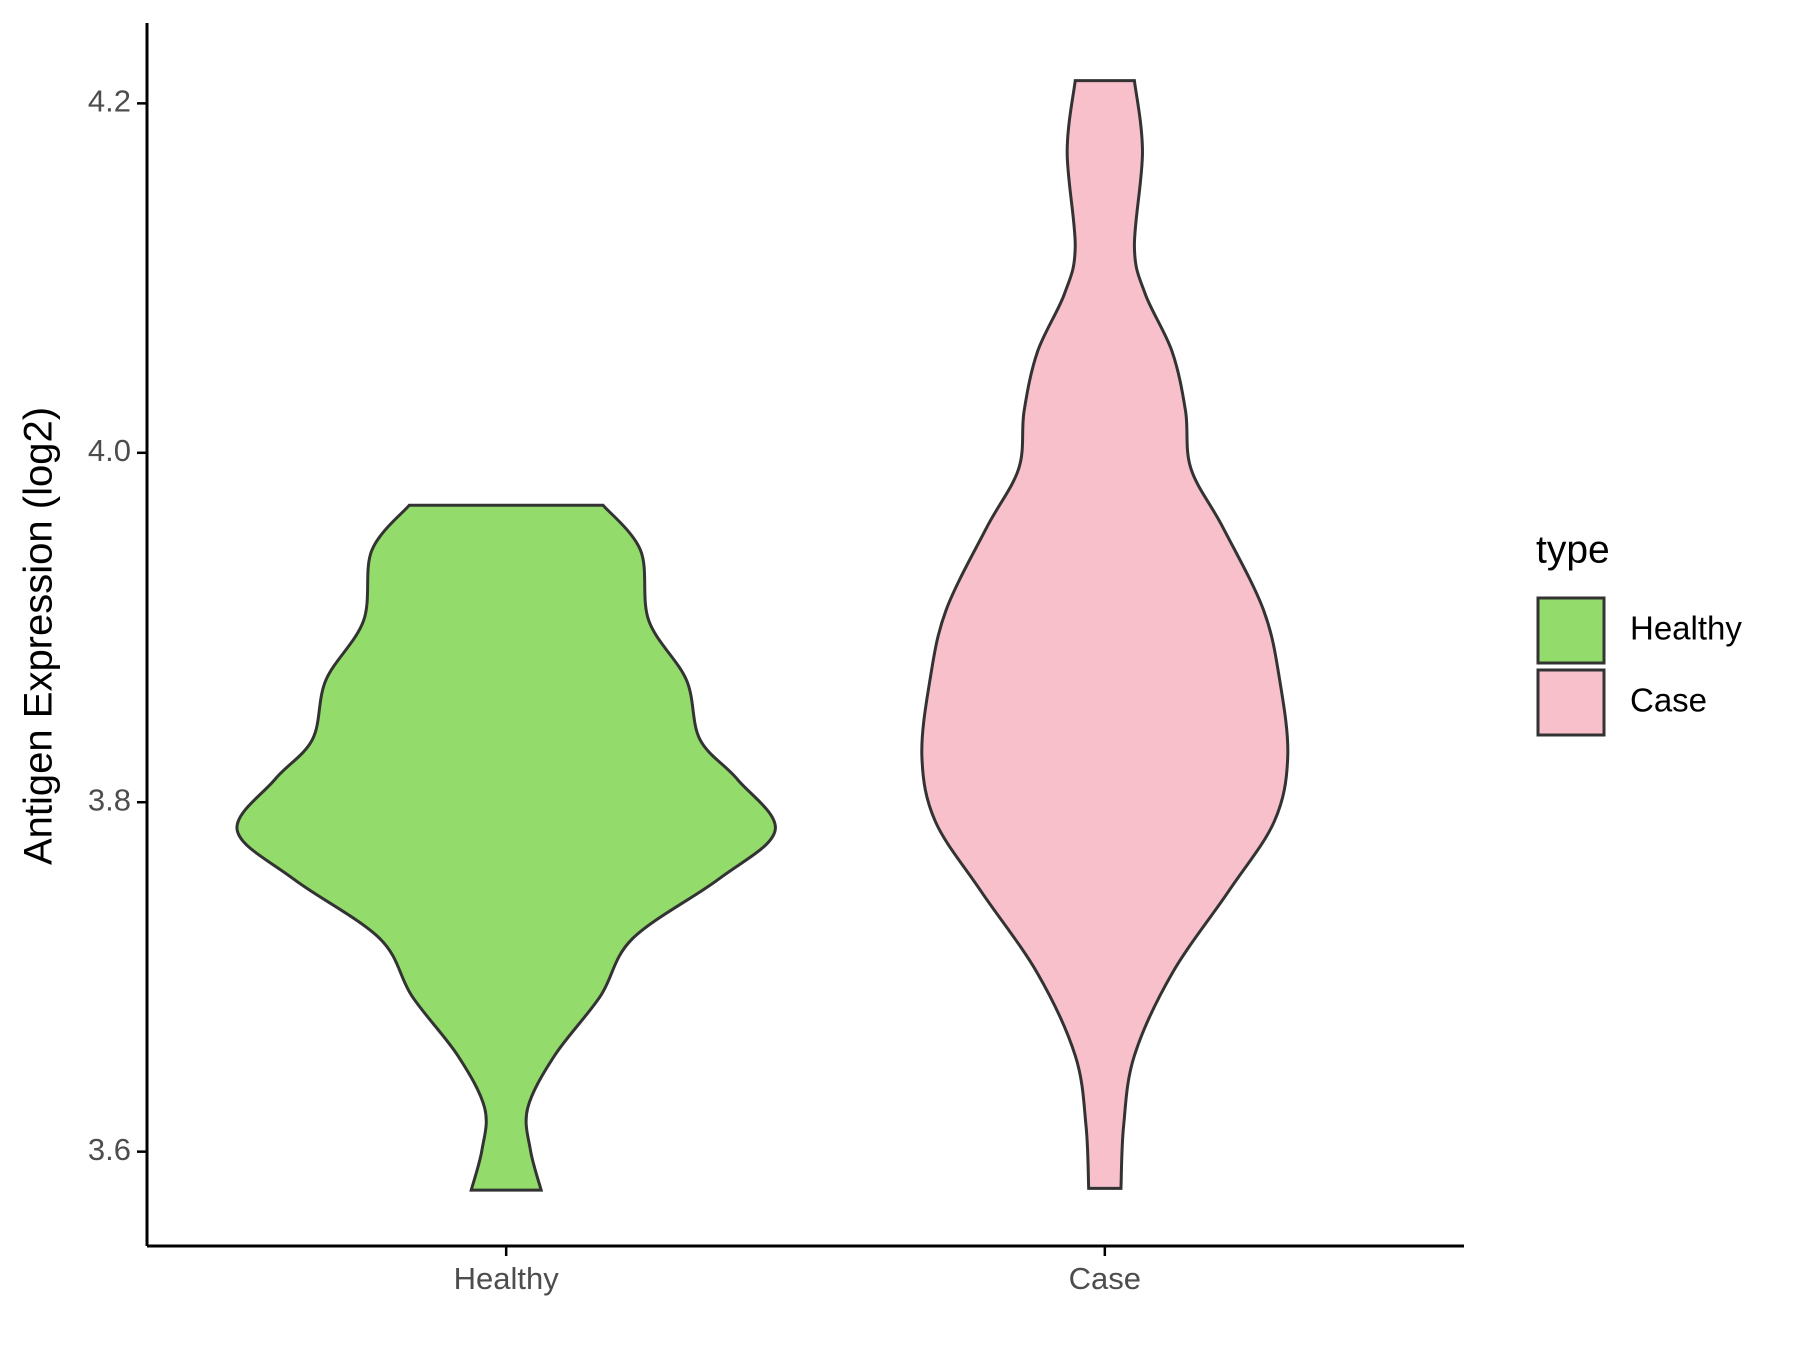  Describe the element at coordinates (109, 450) in the screenshot. I see `y-tick-label: 4.0` at that location.